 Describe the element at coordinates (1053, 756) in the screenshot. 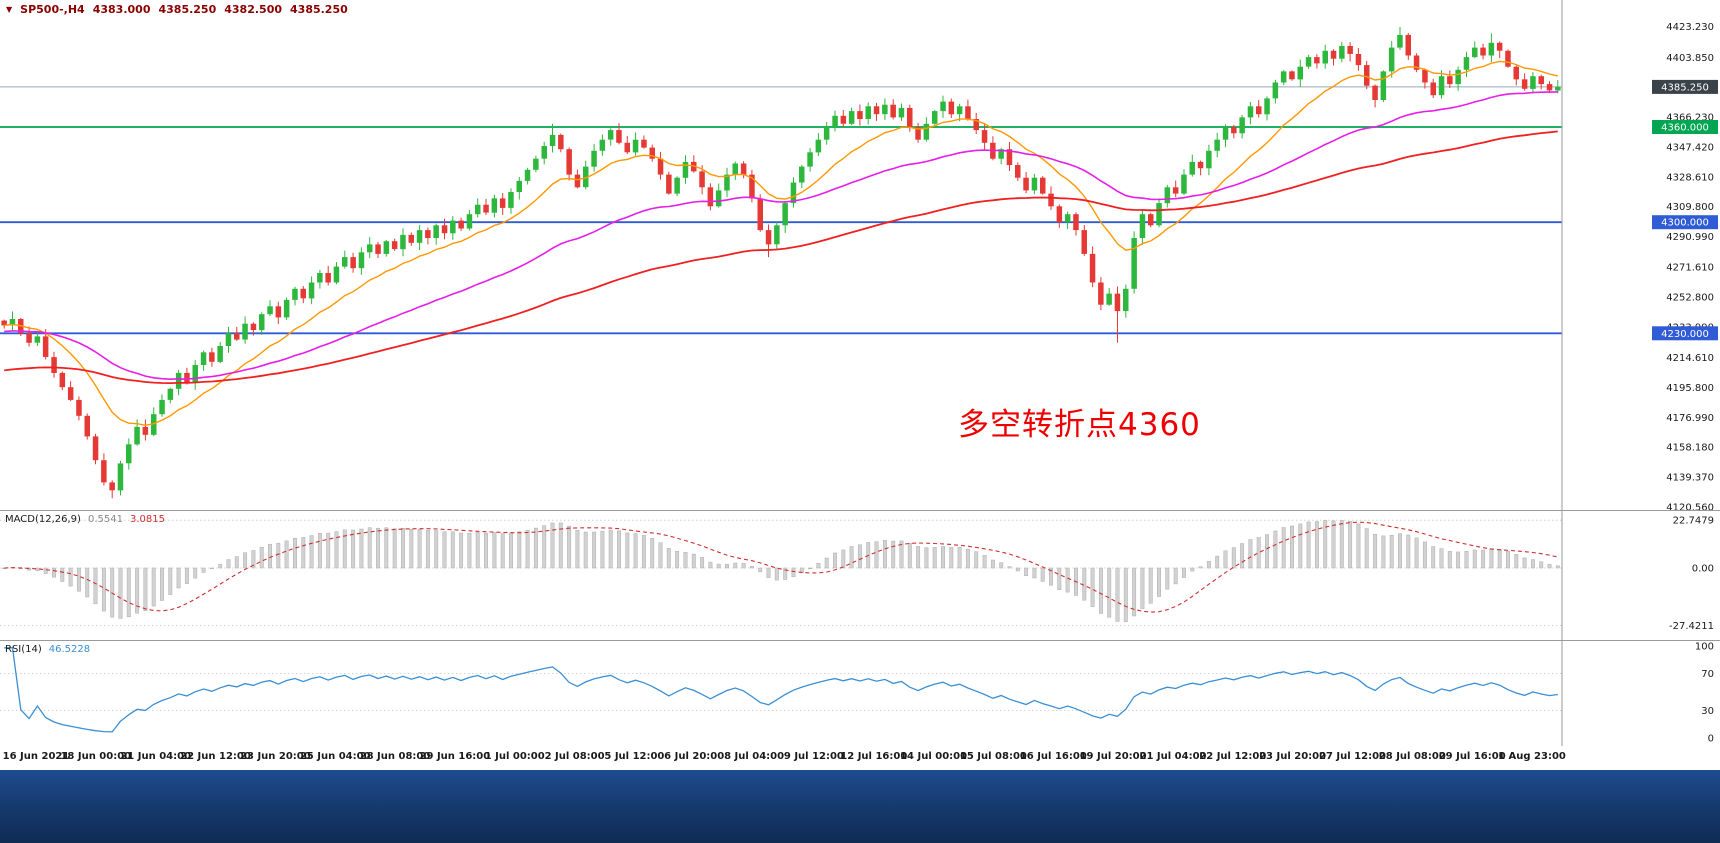

I see `time-axis-label: 16 Jul 16:00` at that location.